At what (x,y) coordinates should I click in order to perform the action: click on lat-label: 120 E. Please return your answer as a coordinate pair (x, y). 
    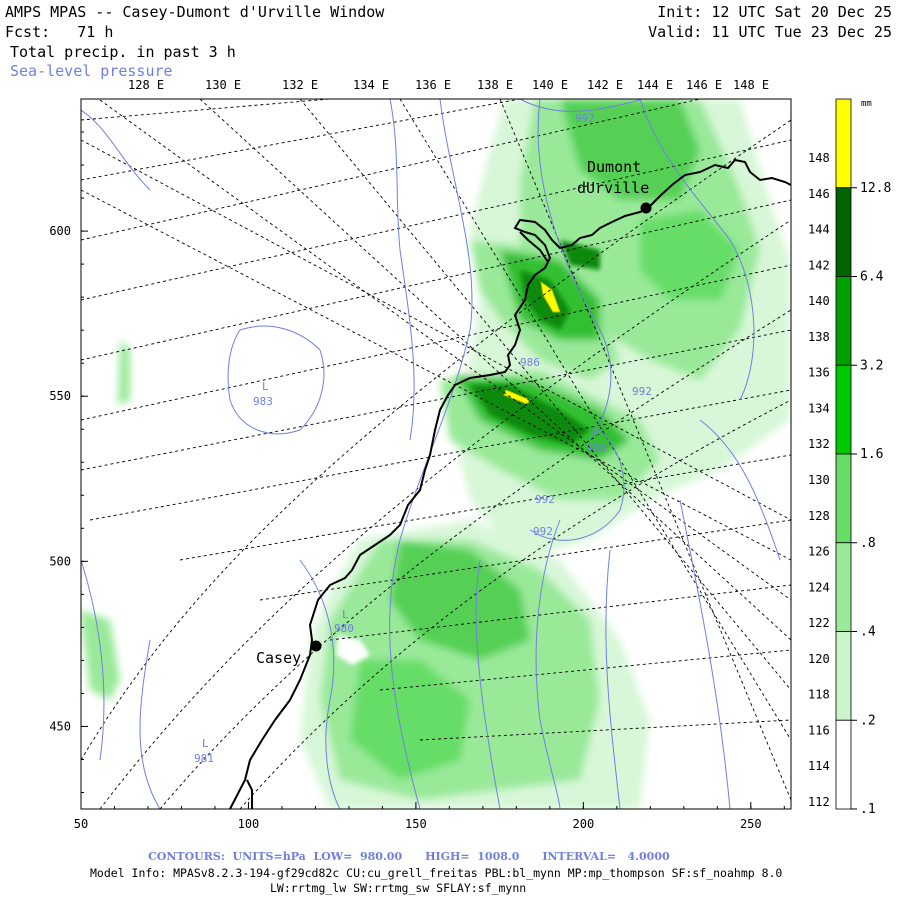
    Looking at the image, I should click on (826, 659).